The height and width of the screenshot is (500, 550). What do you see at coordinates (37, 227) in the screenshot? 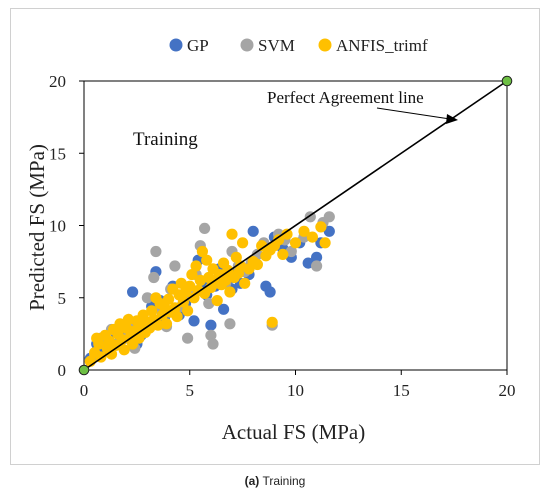
I see `y-axis-label: Predicted FS (MPa)` at bounding box center [37, 227].